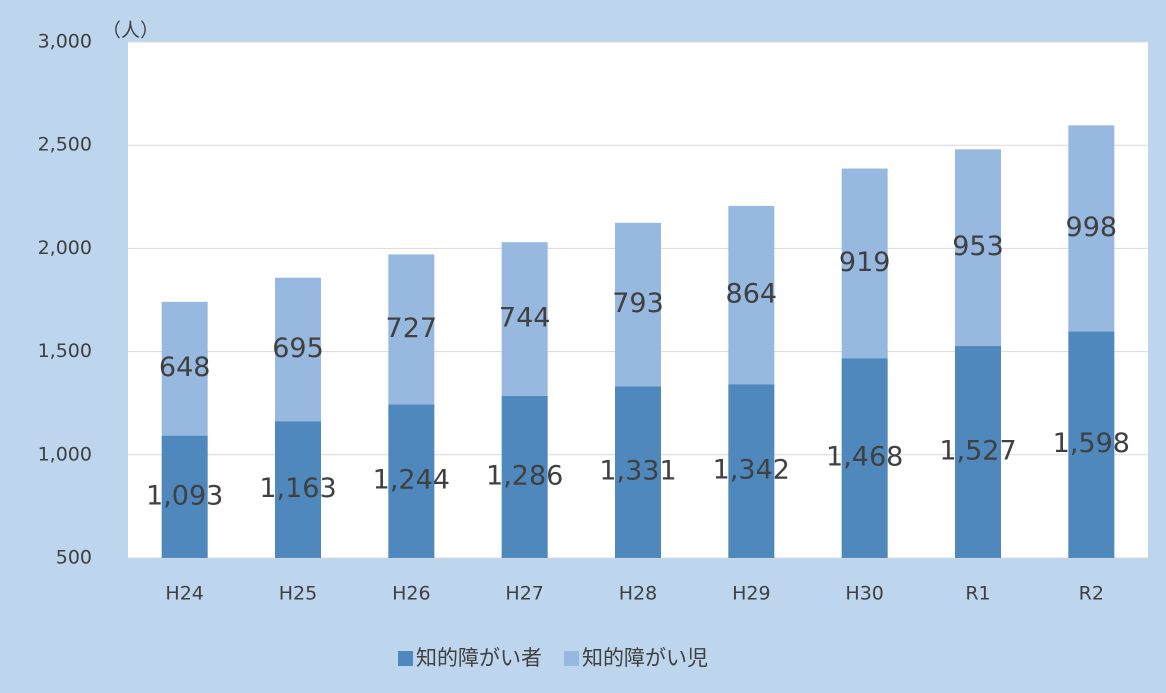  I want to click on data-label: 1,163, so click(297, 488).